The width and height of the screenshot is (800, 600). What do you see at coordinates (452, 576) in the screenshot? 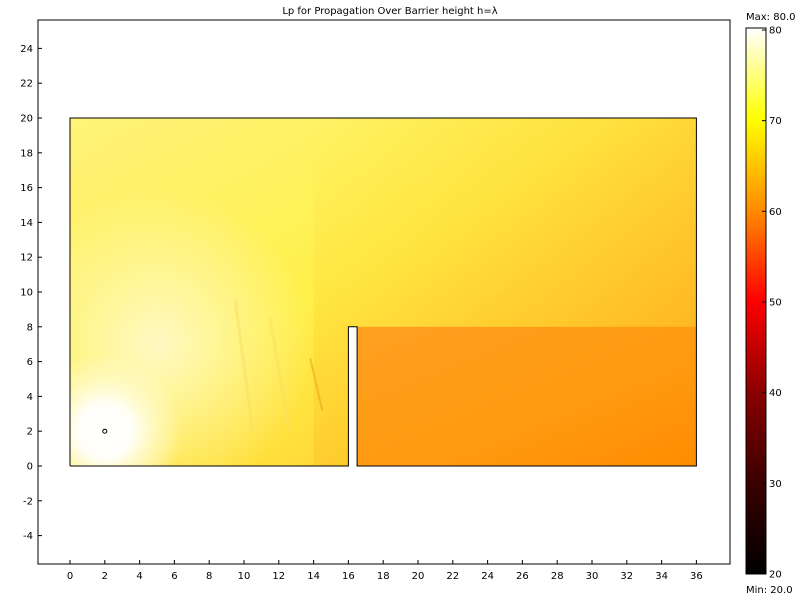
I see `x-tick-label: 22` at bounding box center [452, 576].